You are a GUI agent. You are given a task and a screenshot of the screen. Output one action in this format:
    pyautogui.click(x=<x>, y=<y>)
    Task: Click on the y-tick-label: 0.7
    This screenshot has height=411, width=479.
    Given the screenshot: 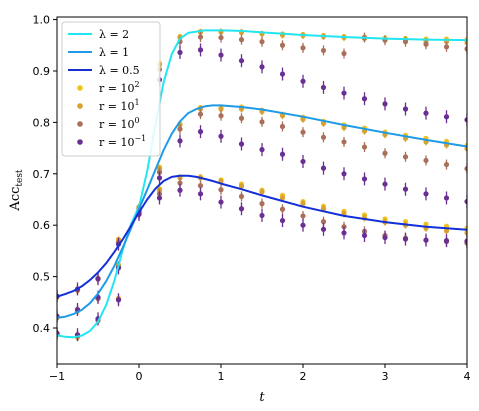 What is the action you would take?
    pyautogui.click(x=42, y=174)
    